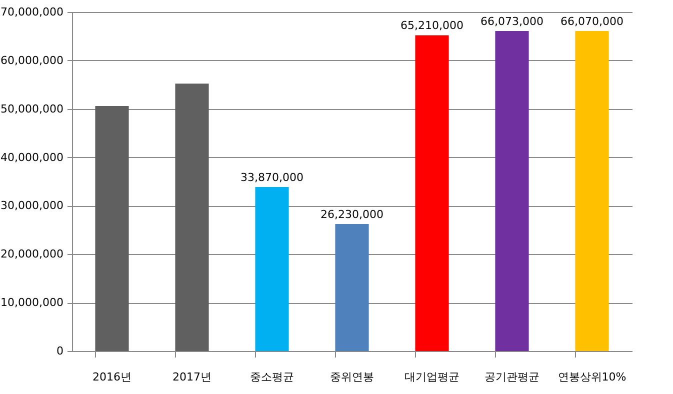 Image resolution: width=673 pixels, height=394 pixels. I want to click on y-tick-label: 0, so click(60, 351).